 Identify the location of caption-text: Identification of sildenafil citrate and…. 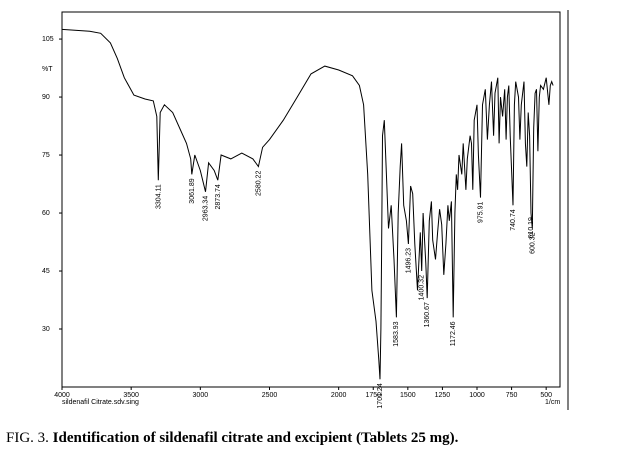
(256, 438).